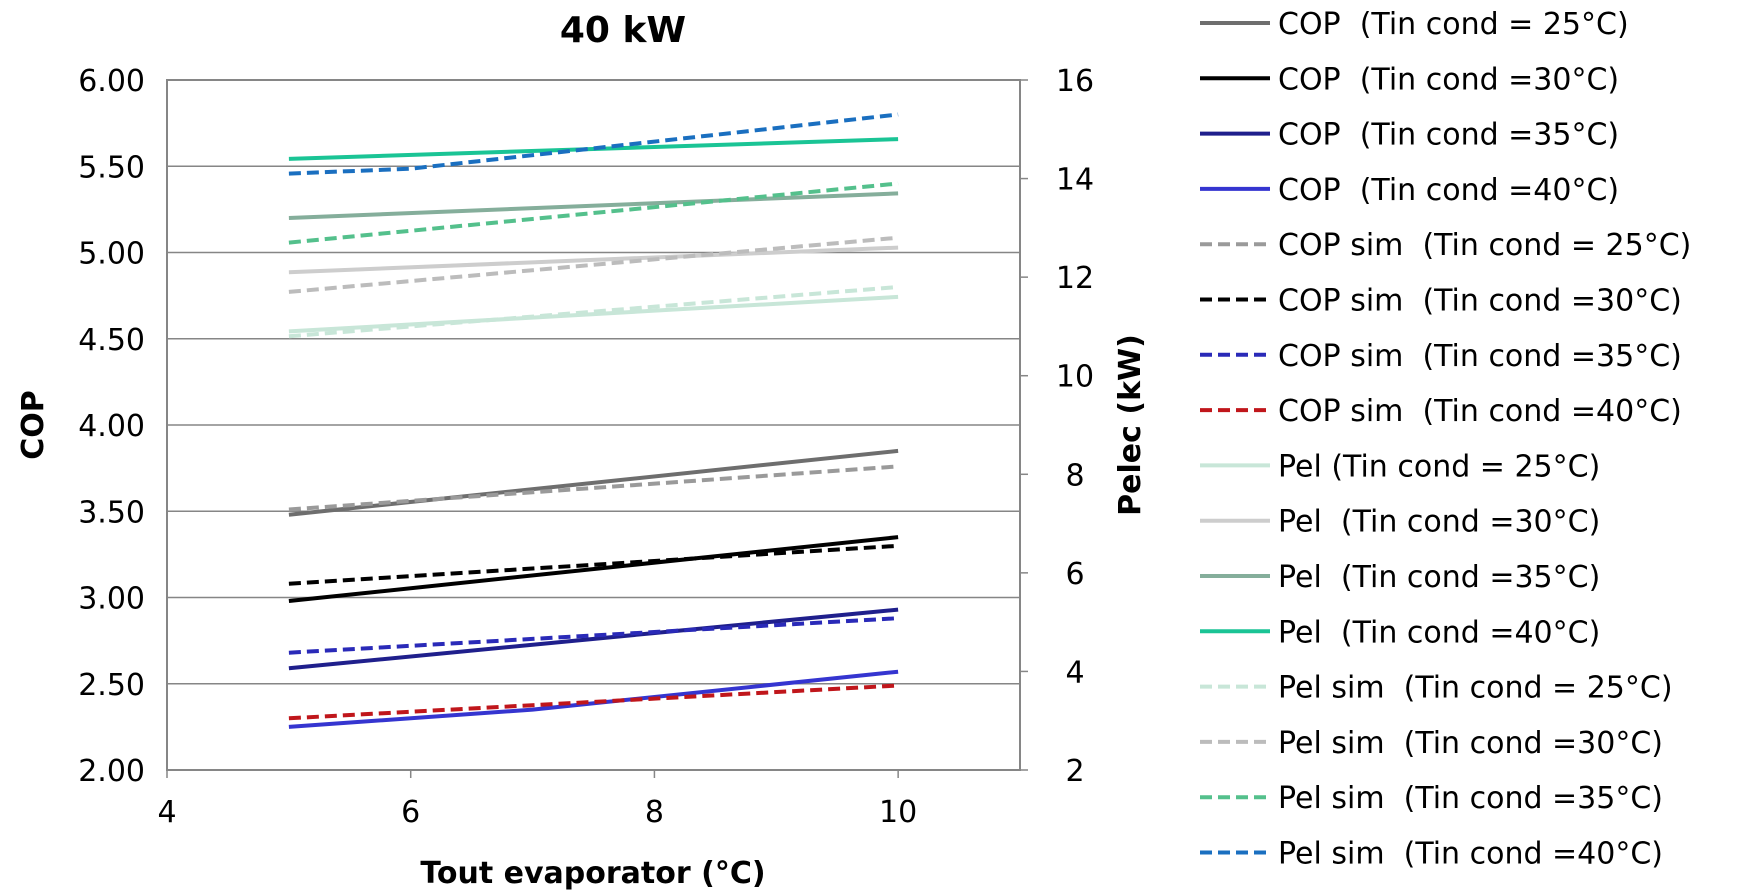 This screenshot has width=1745, height=893. What do you see at coordinates (1470, 854) in the screenshot?
I see `legend-label: Pel sim (Tin cond =40°C)` at bounding box center [1470, 854].